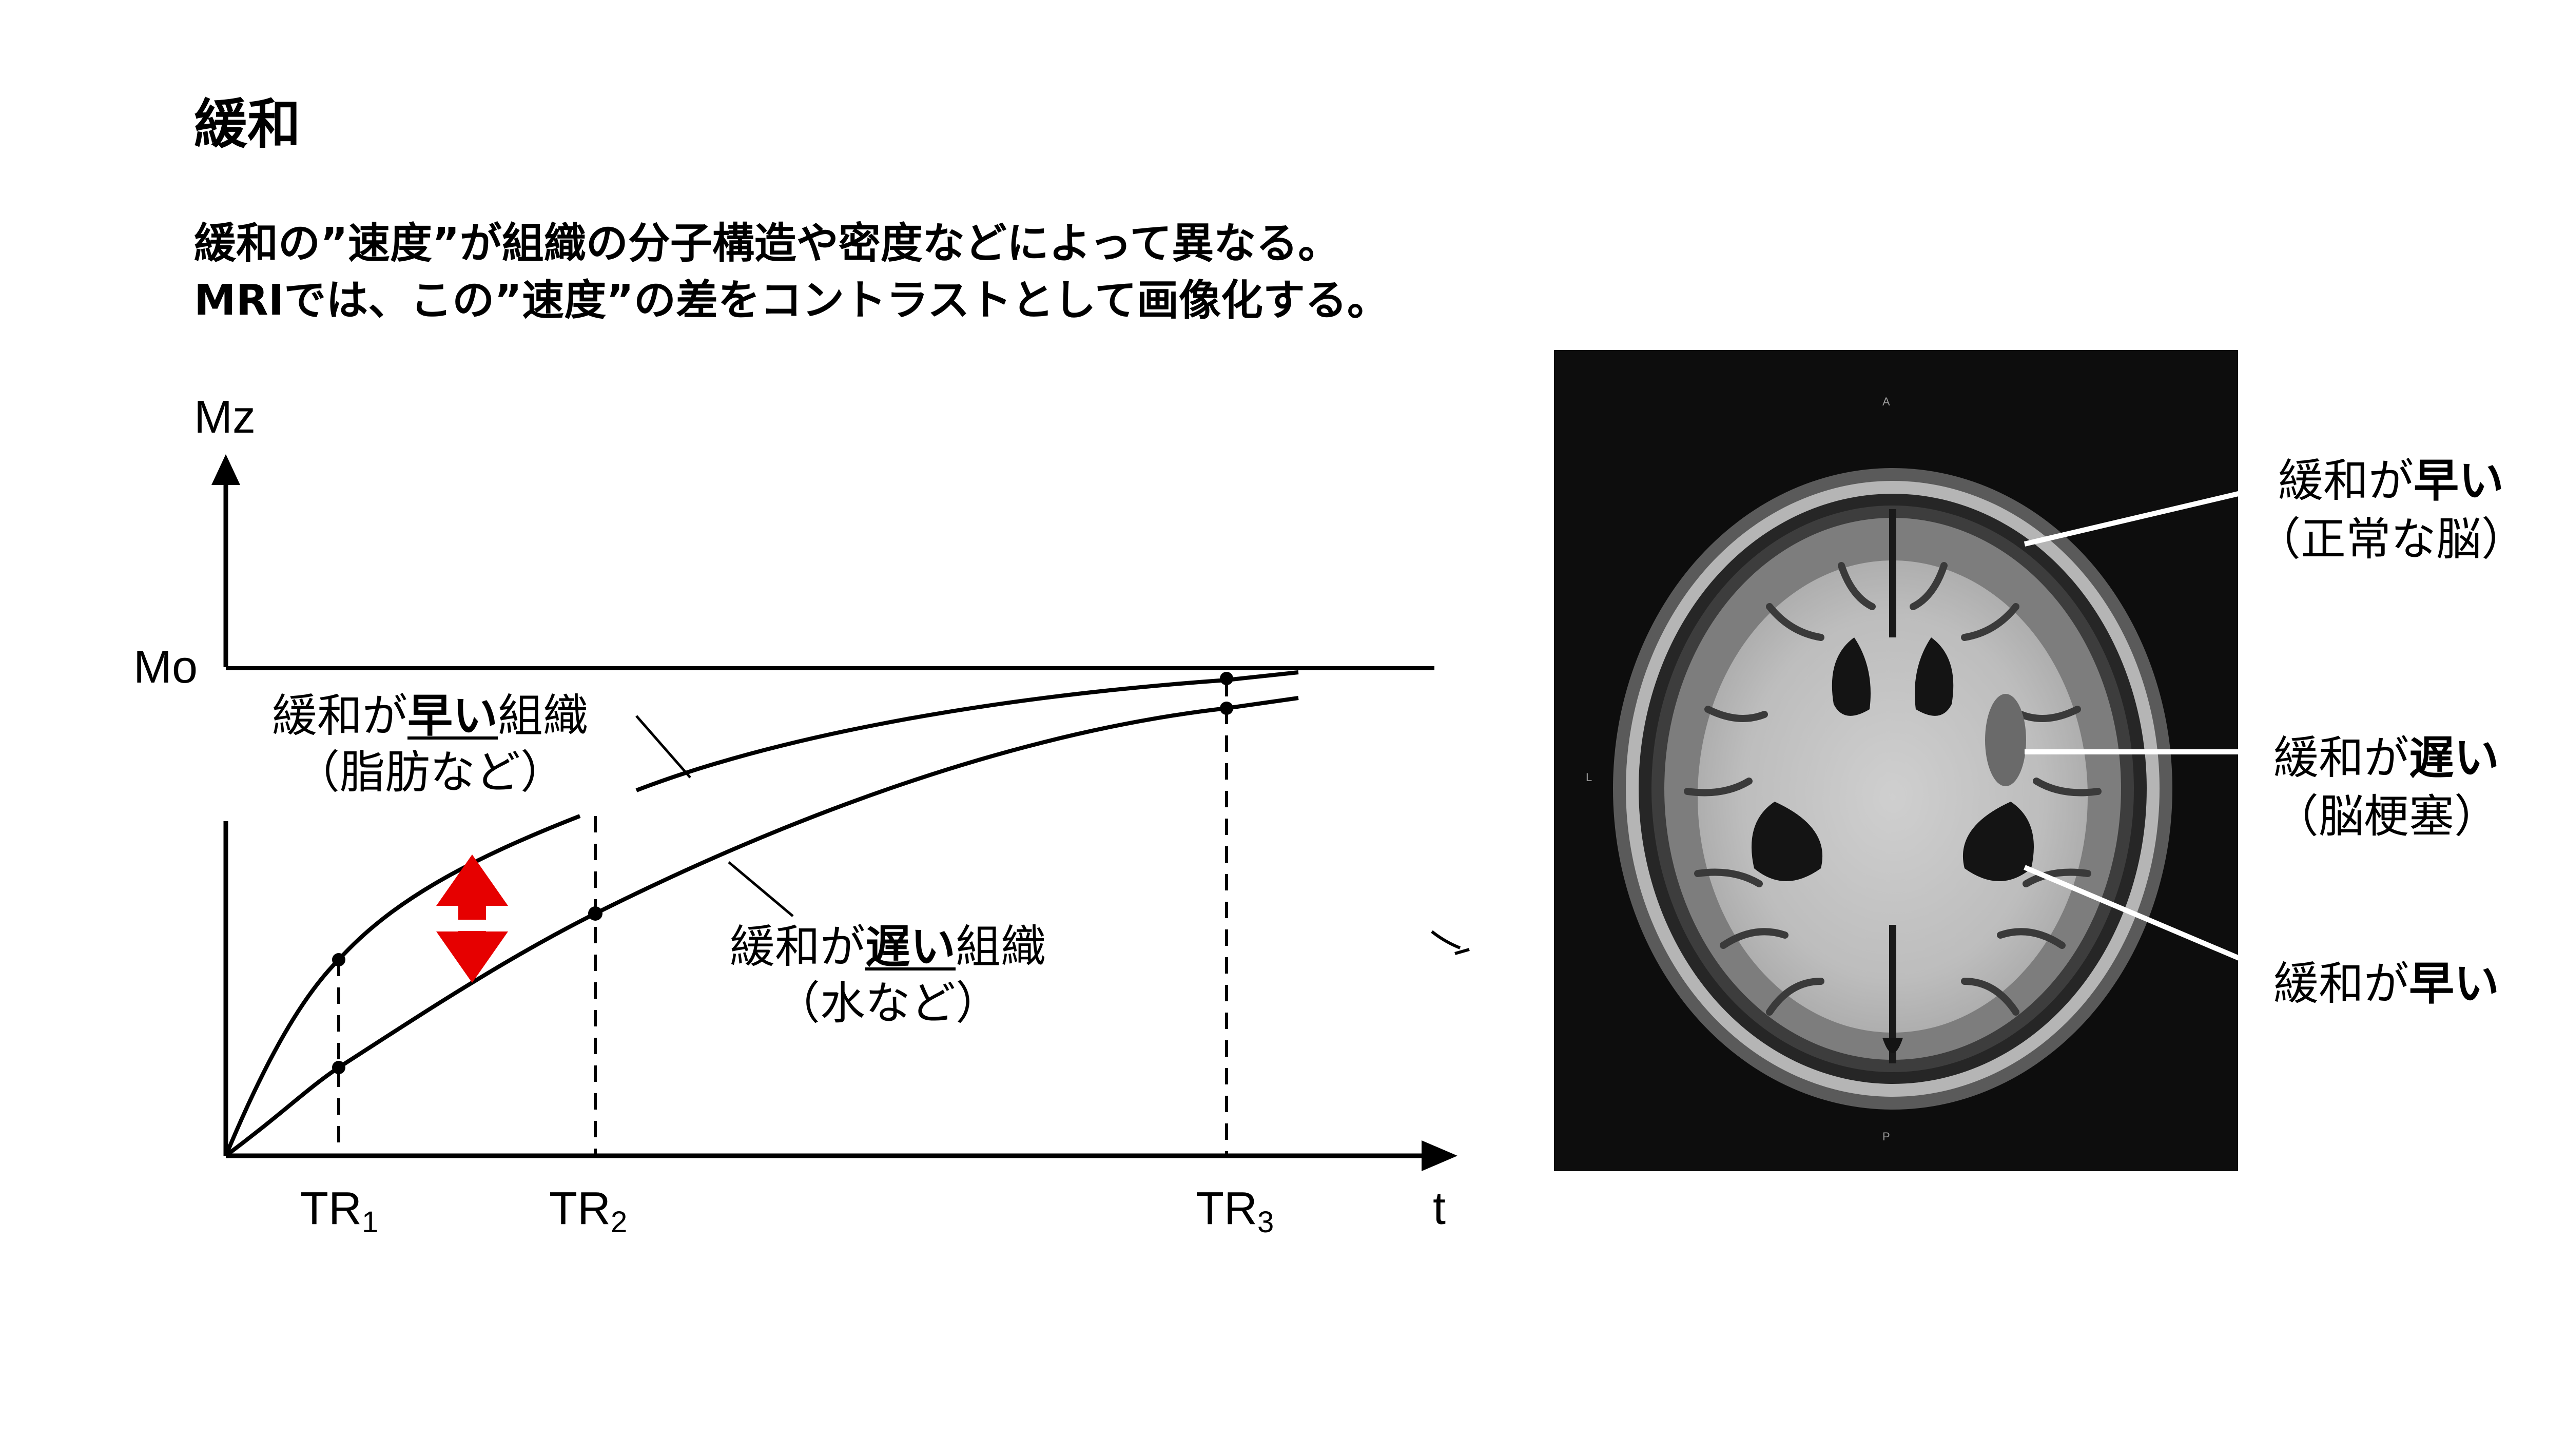  I want to click on tr2-main: TR, so click(580, 1208).